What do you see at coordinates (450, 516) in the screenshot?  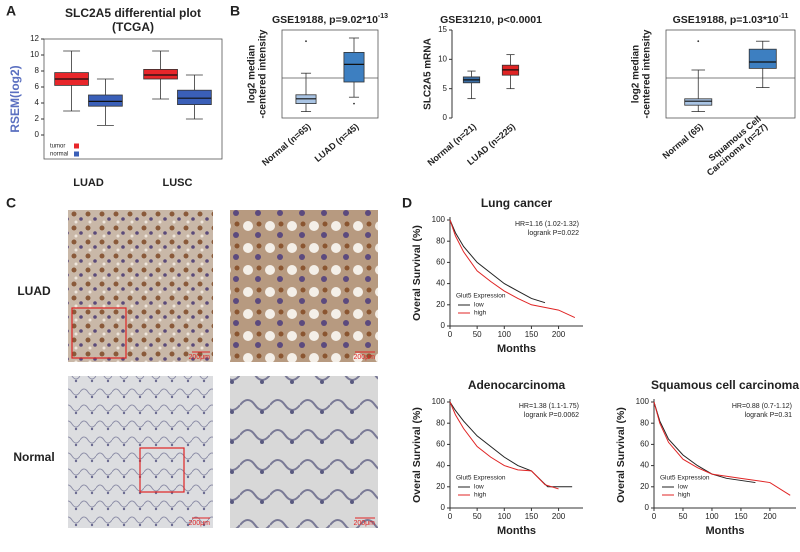 I see `x-tick-label: 0` at bounding box center [450, 516].